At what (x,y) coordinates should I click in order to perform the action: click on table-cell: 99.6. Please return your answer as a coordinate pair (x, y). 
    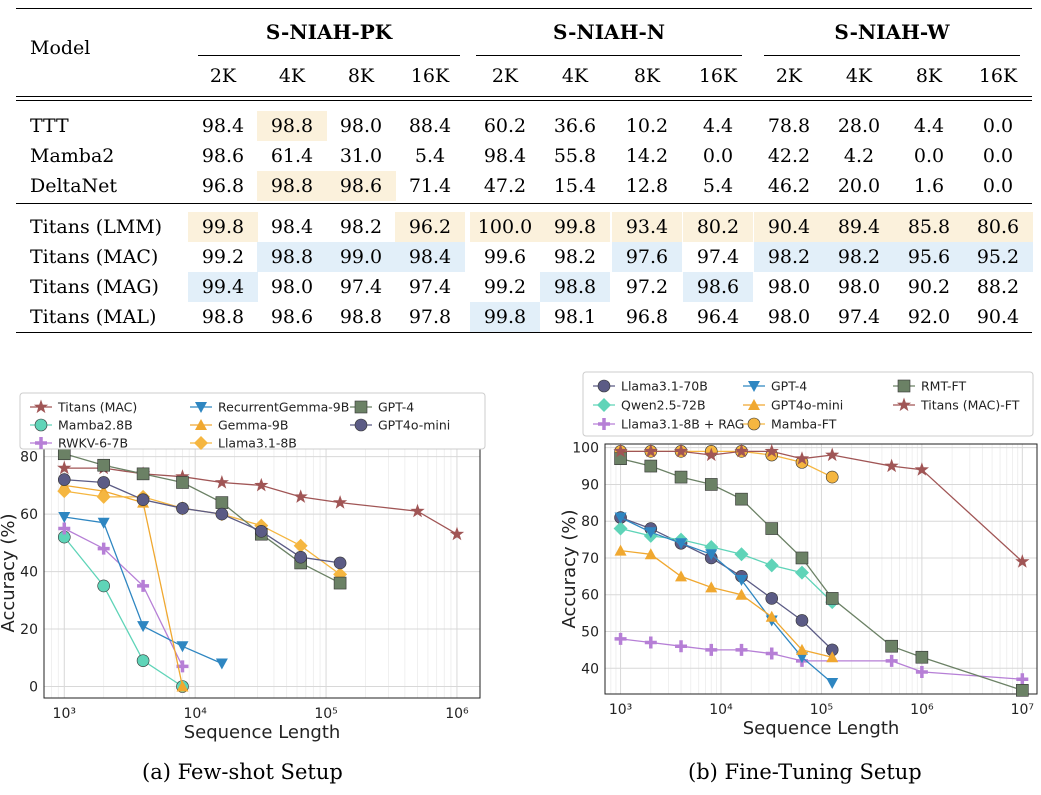
    Looking at the image, I should click on (505, 257).